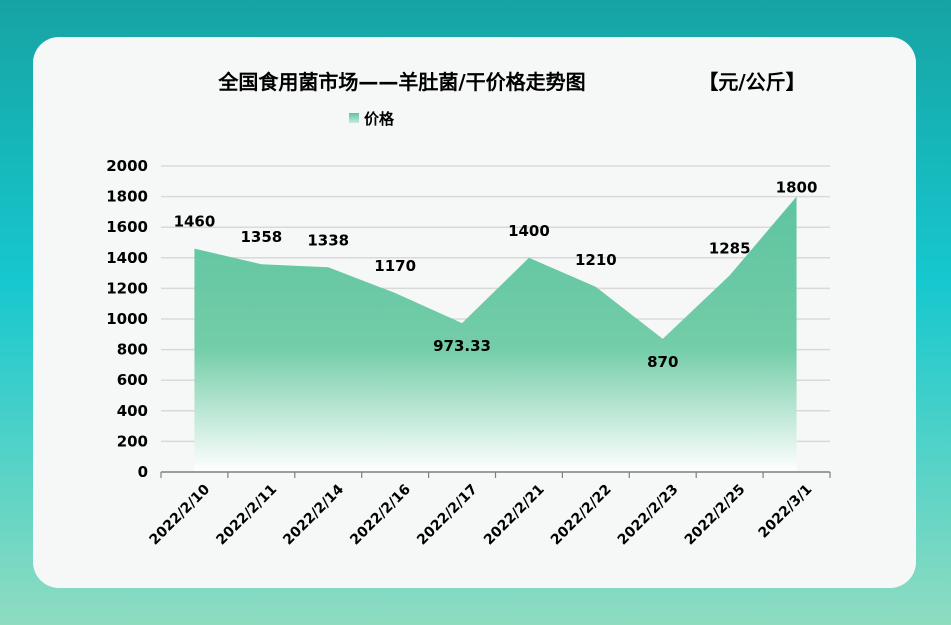 Image resolution: width=951 pixels, height=625 pixels. What do you see at coordinates (127, 227) in the screenshot?
I see `y-tick-label: 1600` at bounding box center [127, 227].